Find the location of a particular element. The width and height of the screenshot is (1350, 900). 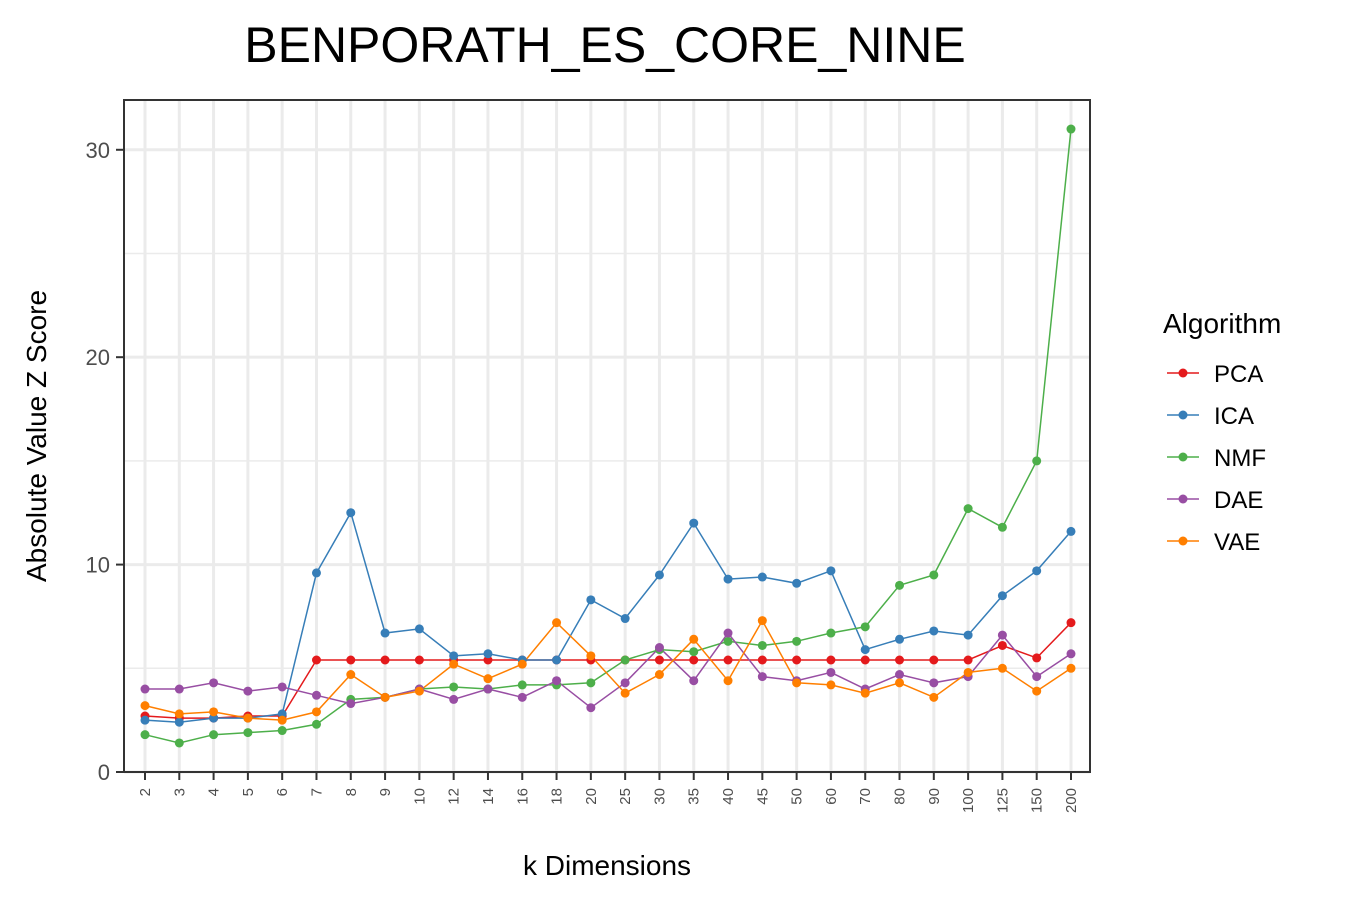

x-tick-label: 9 is located at coordinates (385, 792).